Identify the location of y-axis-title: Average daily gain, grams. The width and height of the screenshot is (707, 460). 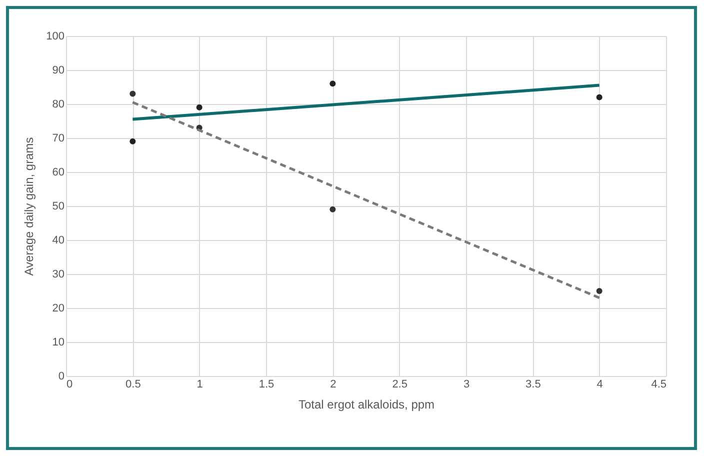
(29, 206).